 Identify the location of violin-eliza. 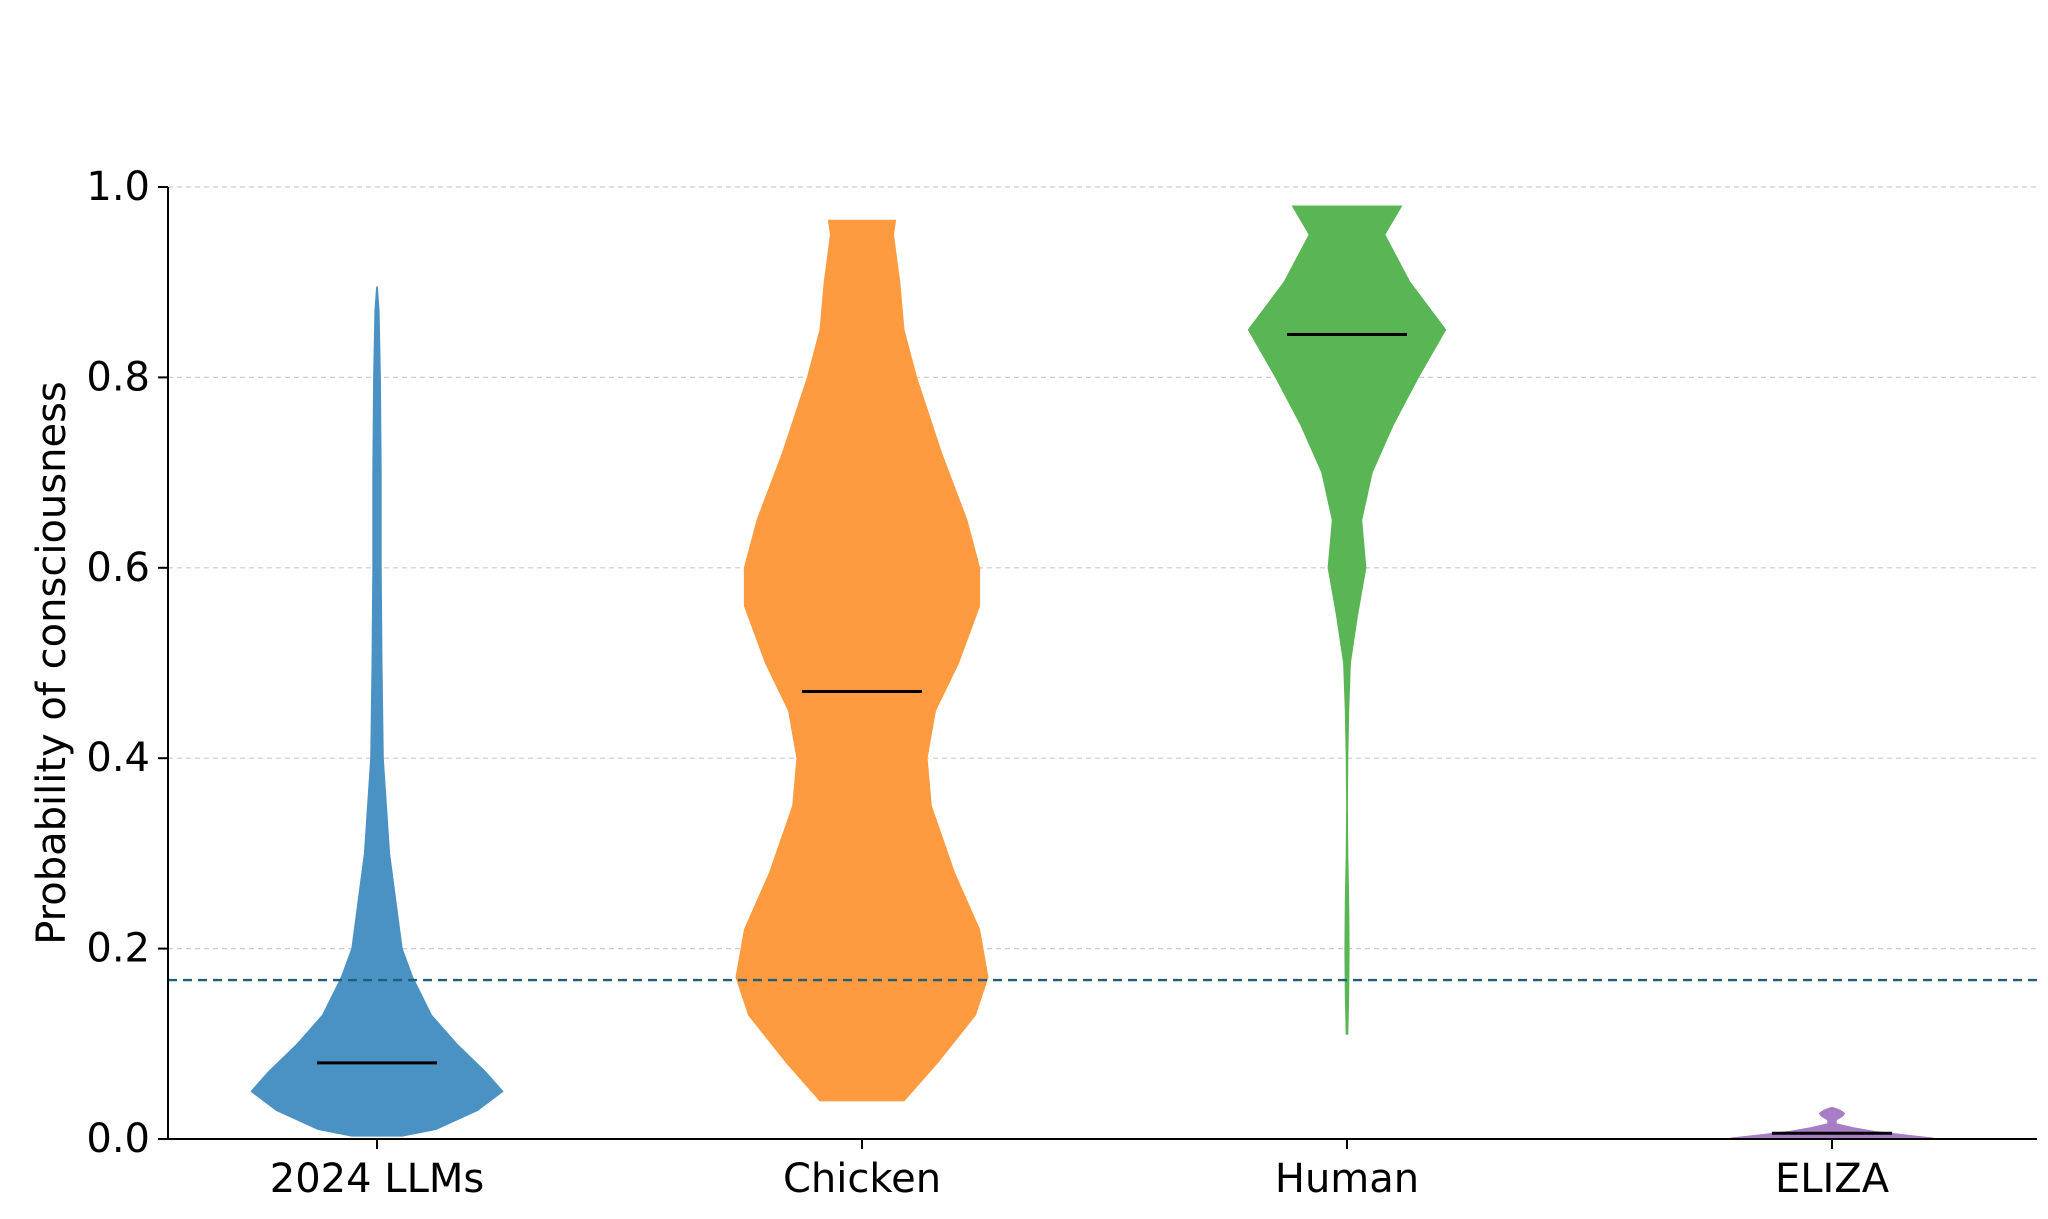
(1832, 1123).